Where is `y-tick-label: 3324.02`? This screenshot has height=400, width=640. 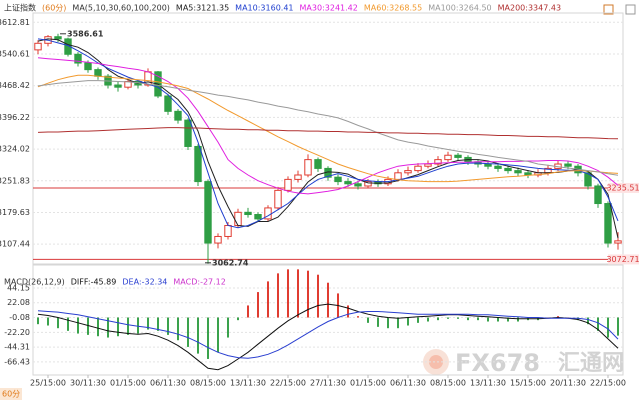 y-tick-label: 3324.02 is located at coordinates (15, 149).